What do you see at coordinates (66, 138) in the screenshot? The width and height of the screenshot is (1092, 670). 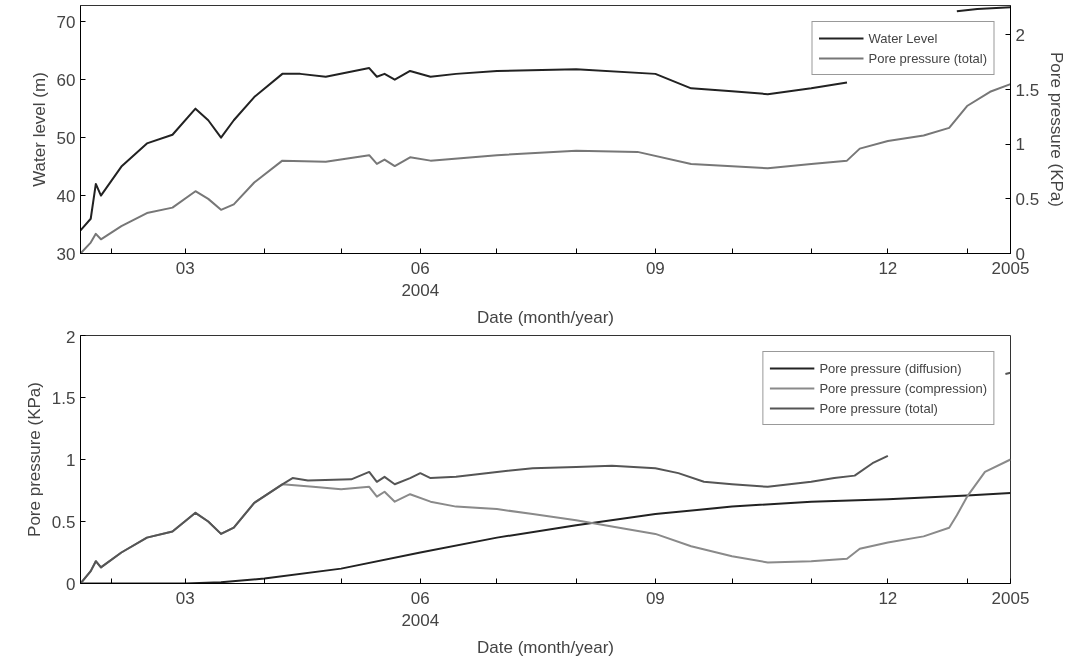 I see `y-tick-label: 50` at bounding box center [66, 138].